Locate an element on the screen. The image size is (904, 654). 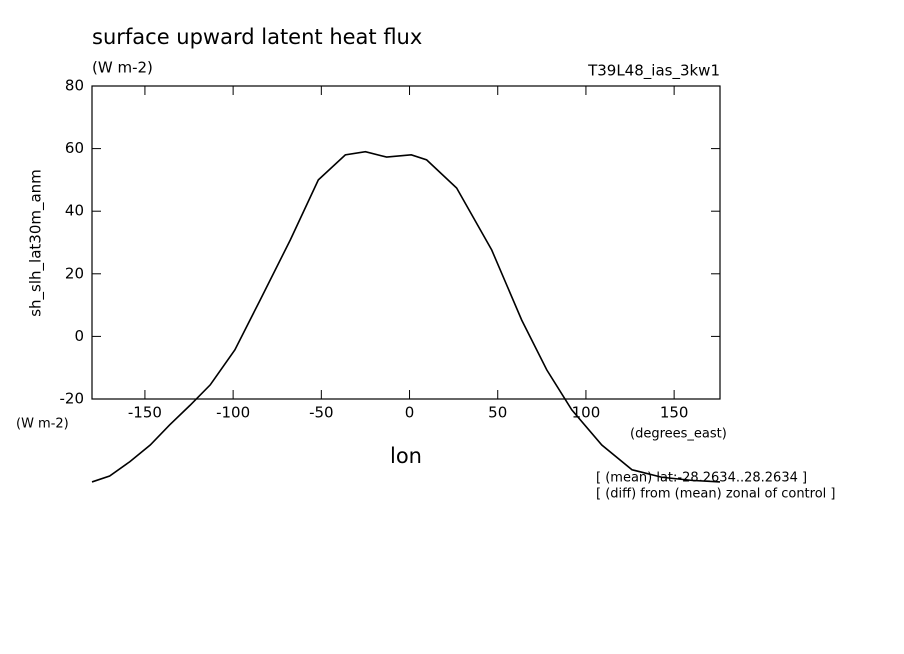
x-tick-label: 150 is located at coordinates (674, 413).